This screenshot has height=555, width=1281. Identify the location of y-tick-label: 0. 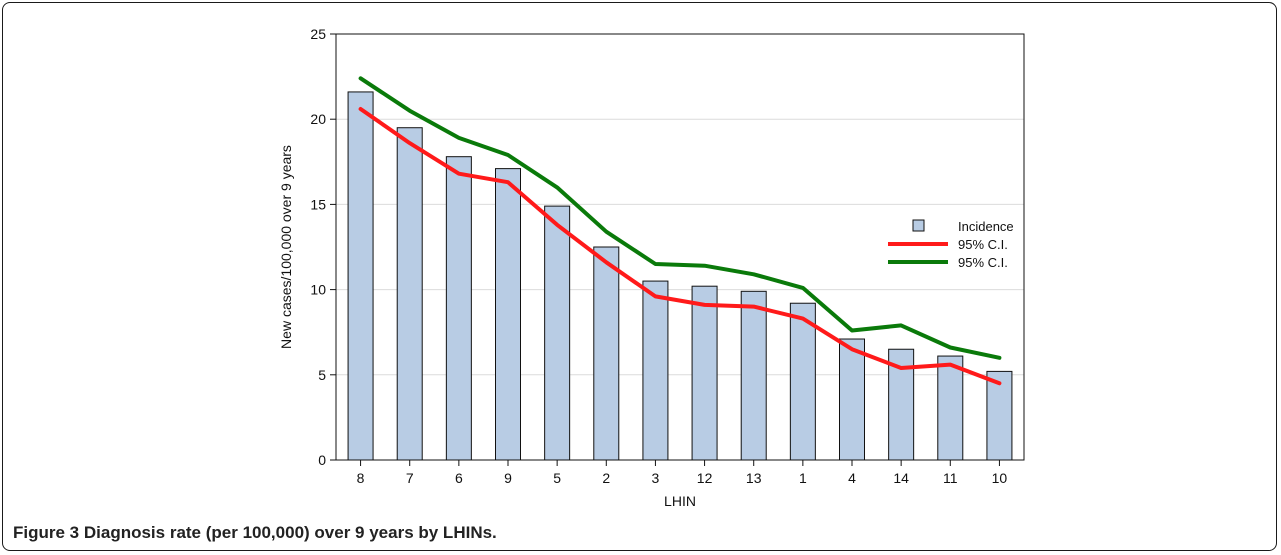
(322, 460).